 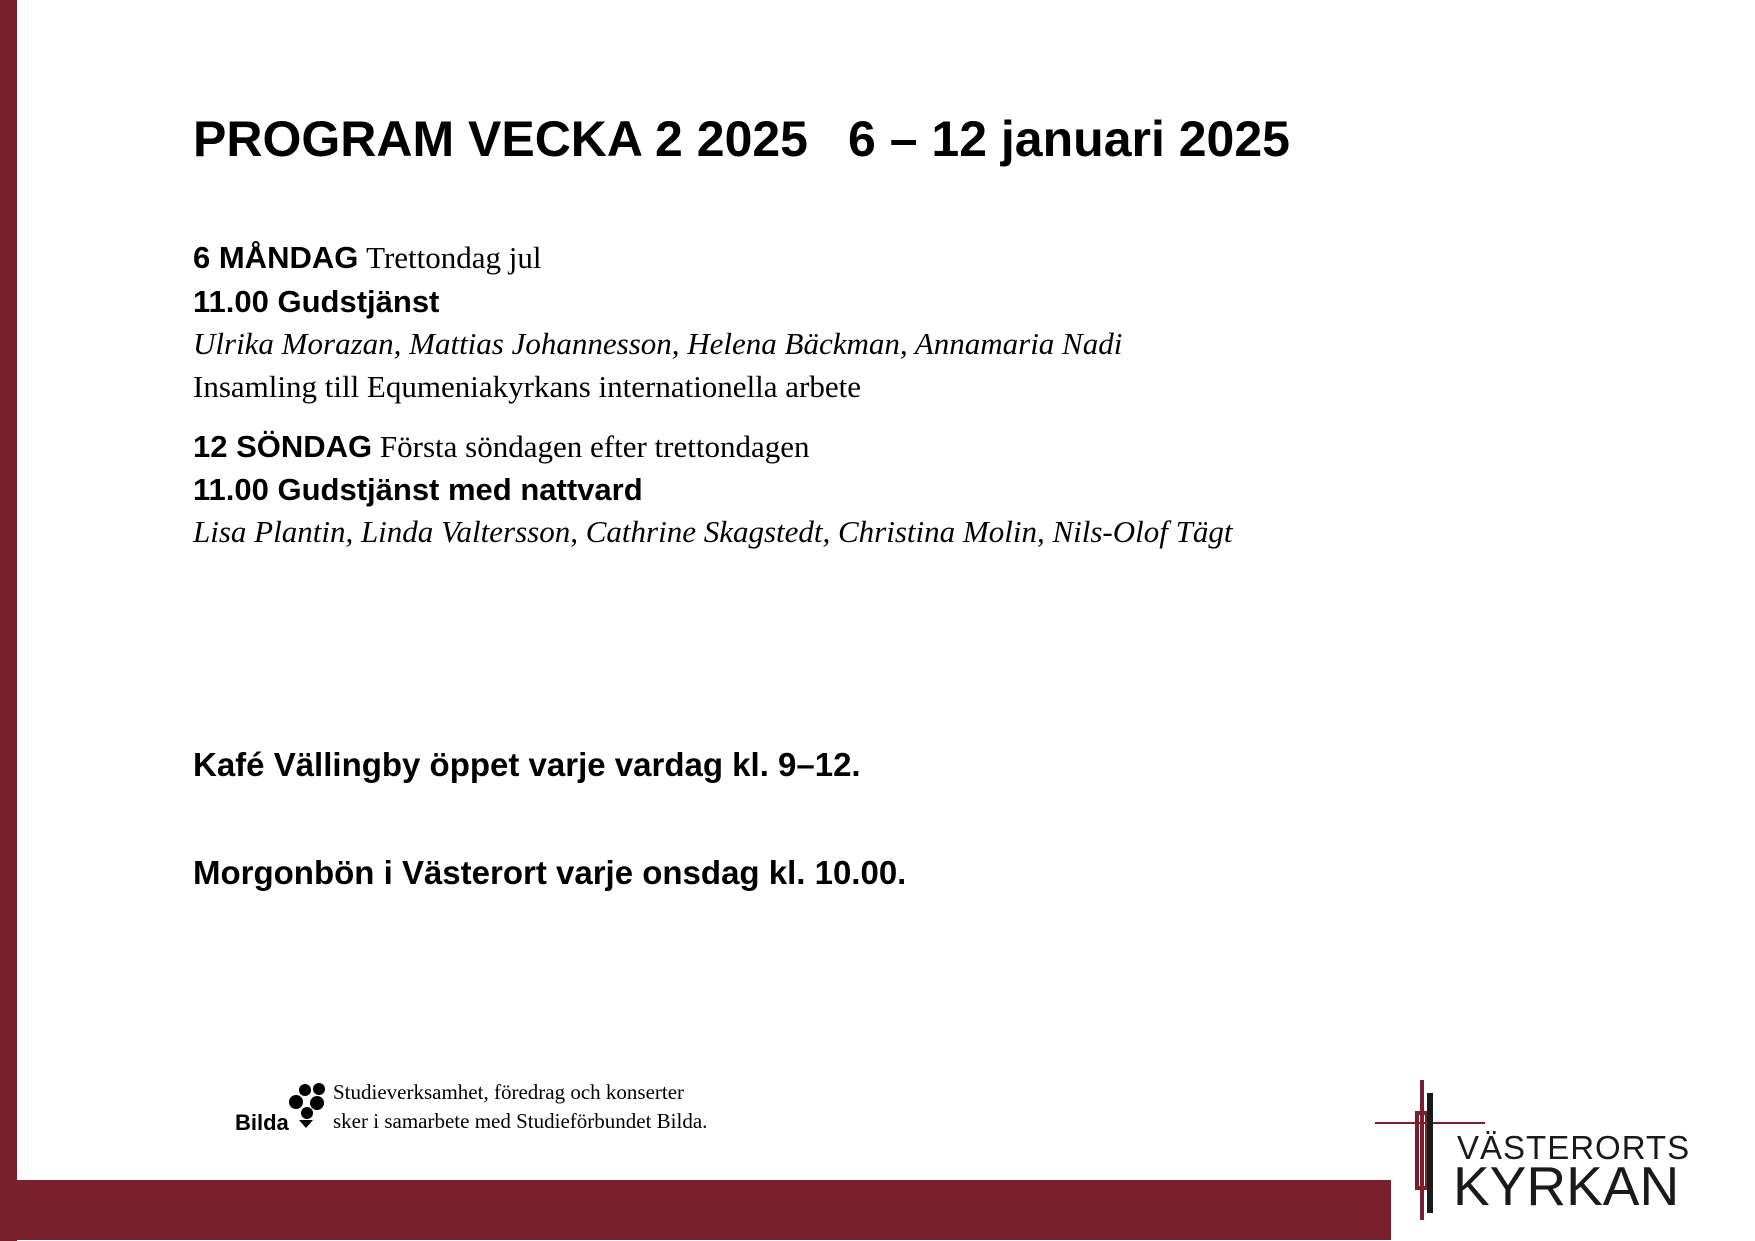 I want to click on day-occasion: Trettondag jul, so click(x=454, y=257).